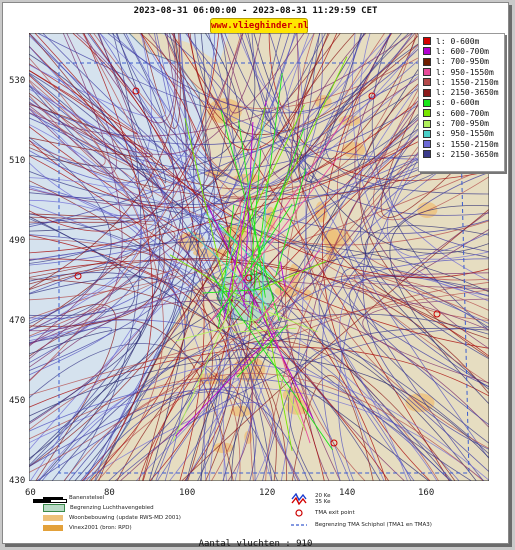 This screenshot has height=550, width=515. Describe the element at coordinates (463, 51) in the screenshot. I see `legend-entry: l: 600-700m` at that location.